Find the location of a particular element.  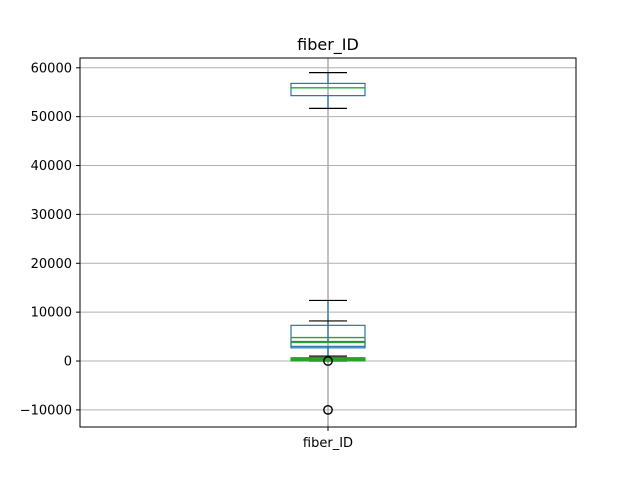

near-zero-band is located at coordinates (328, 359).